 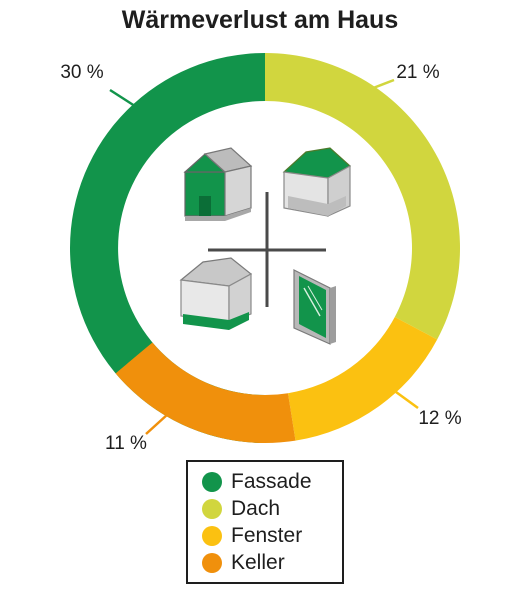 I want to click on leader-line-dach, so click(x=381, y=85).